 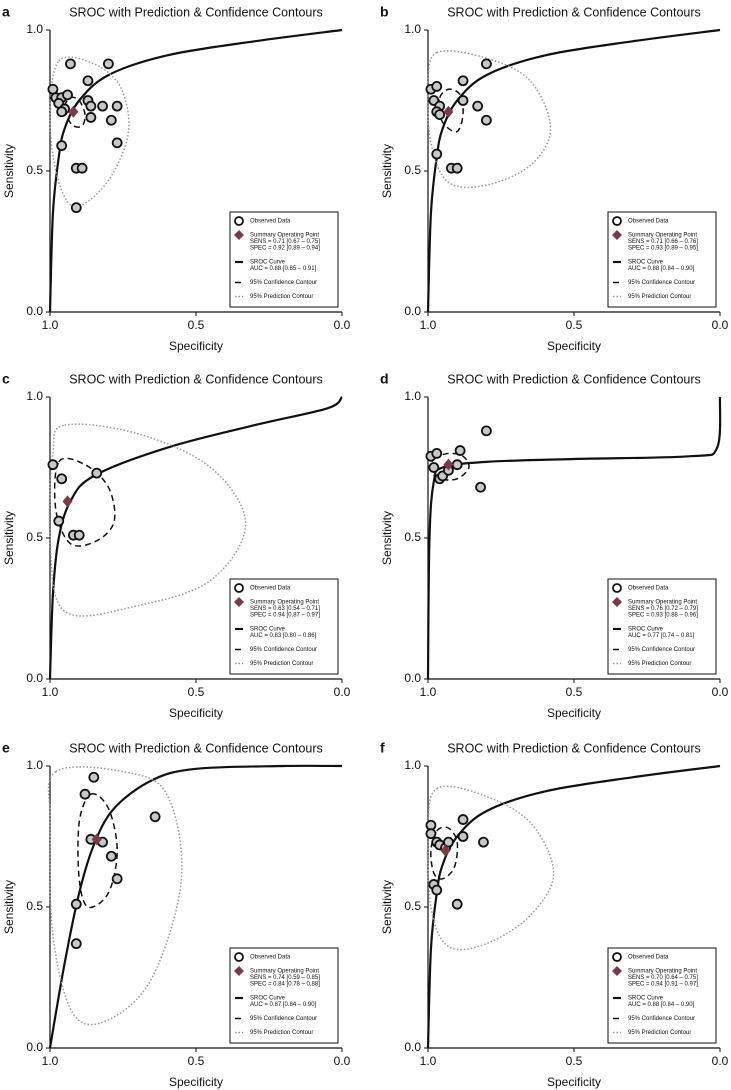 What do you see at coordinates (6, 12) in the screenshot?
I see `panel-label: a` at bounding box center [6, 12].